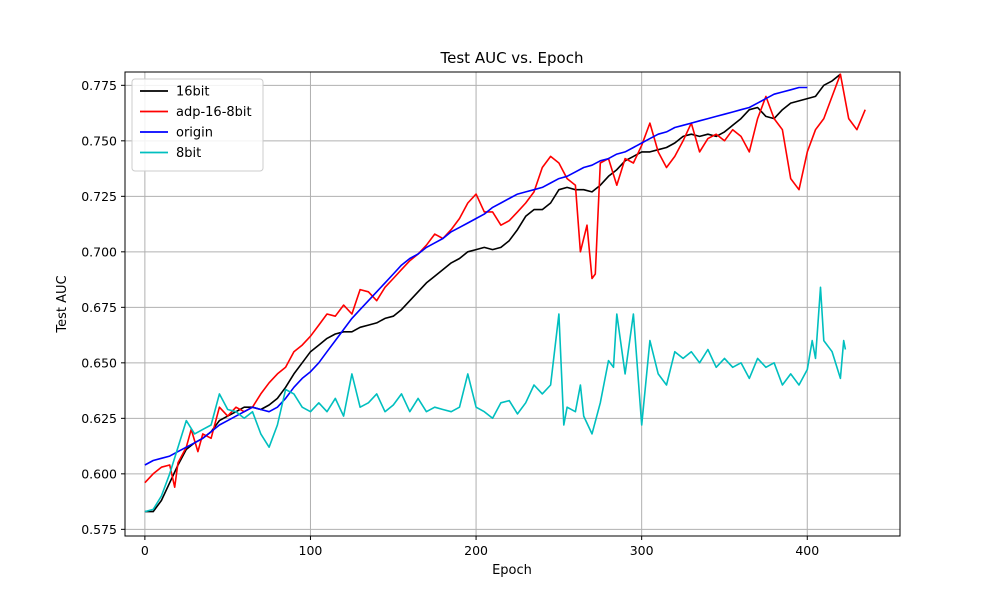 The image size is (1000, 600). I want to click on y-tick-label-3: 0.650, so click(99, 362).